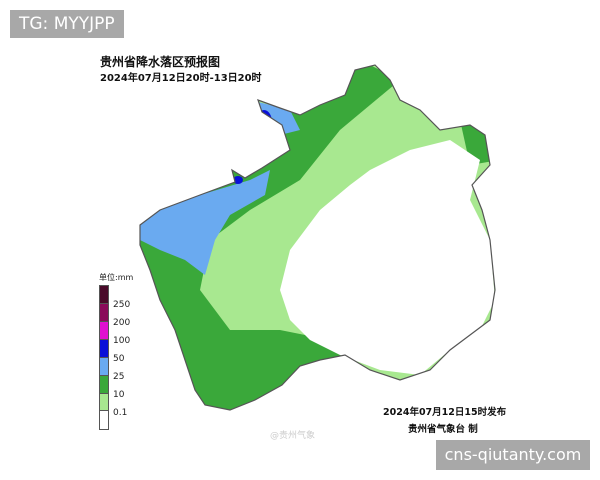  I want to click on issue-time: 2024年07月12日15时发布, so click(445, 412).